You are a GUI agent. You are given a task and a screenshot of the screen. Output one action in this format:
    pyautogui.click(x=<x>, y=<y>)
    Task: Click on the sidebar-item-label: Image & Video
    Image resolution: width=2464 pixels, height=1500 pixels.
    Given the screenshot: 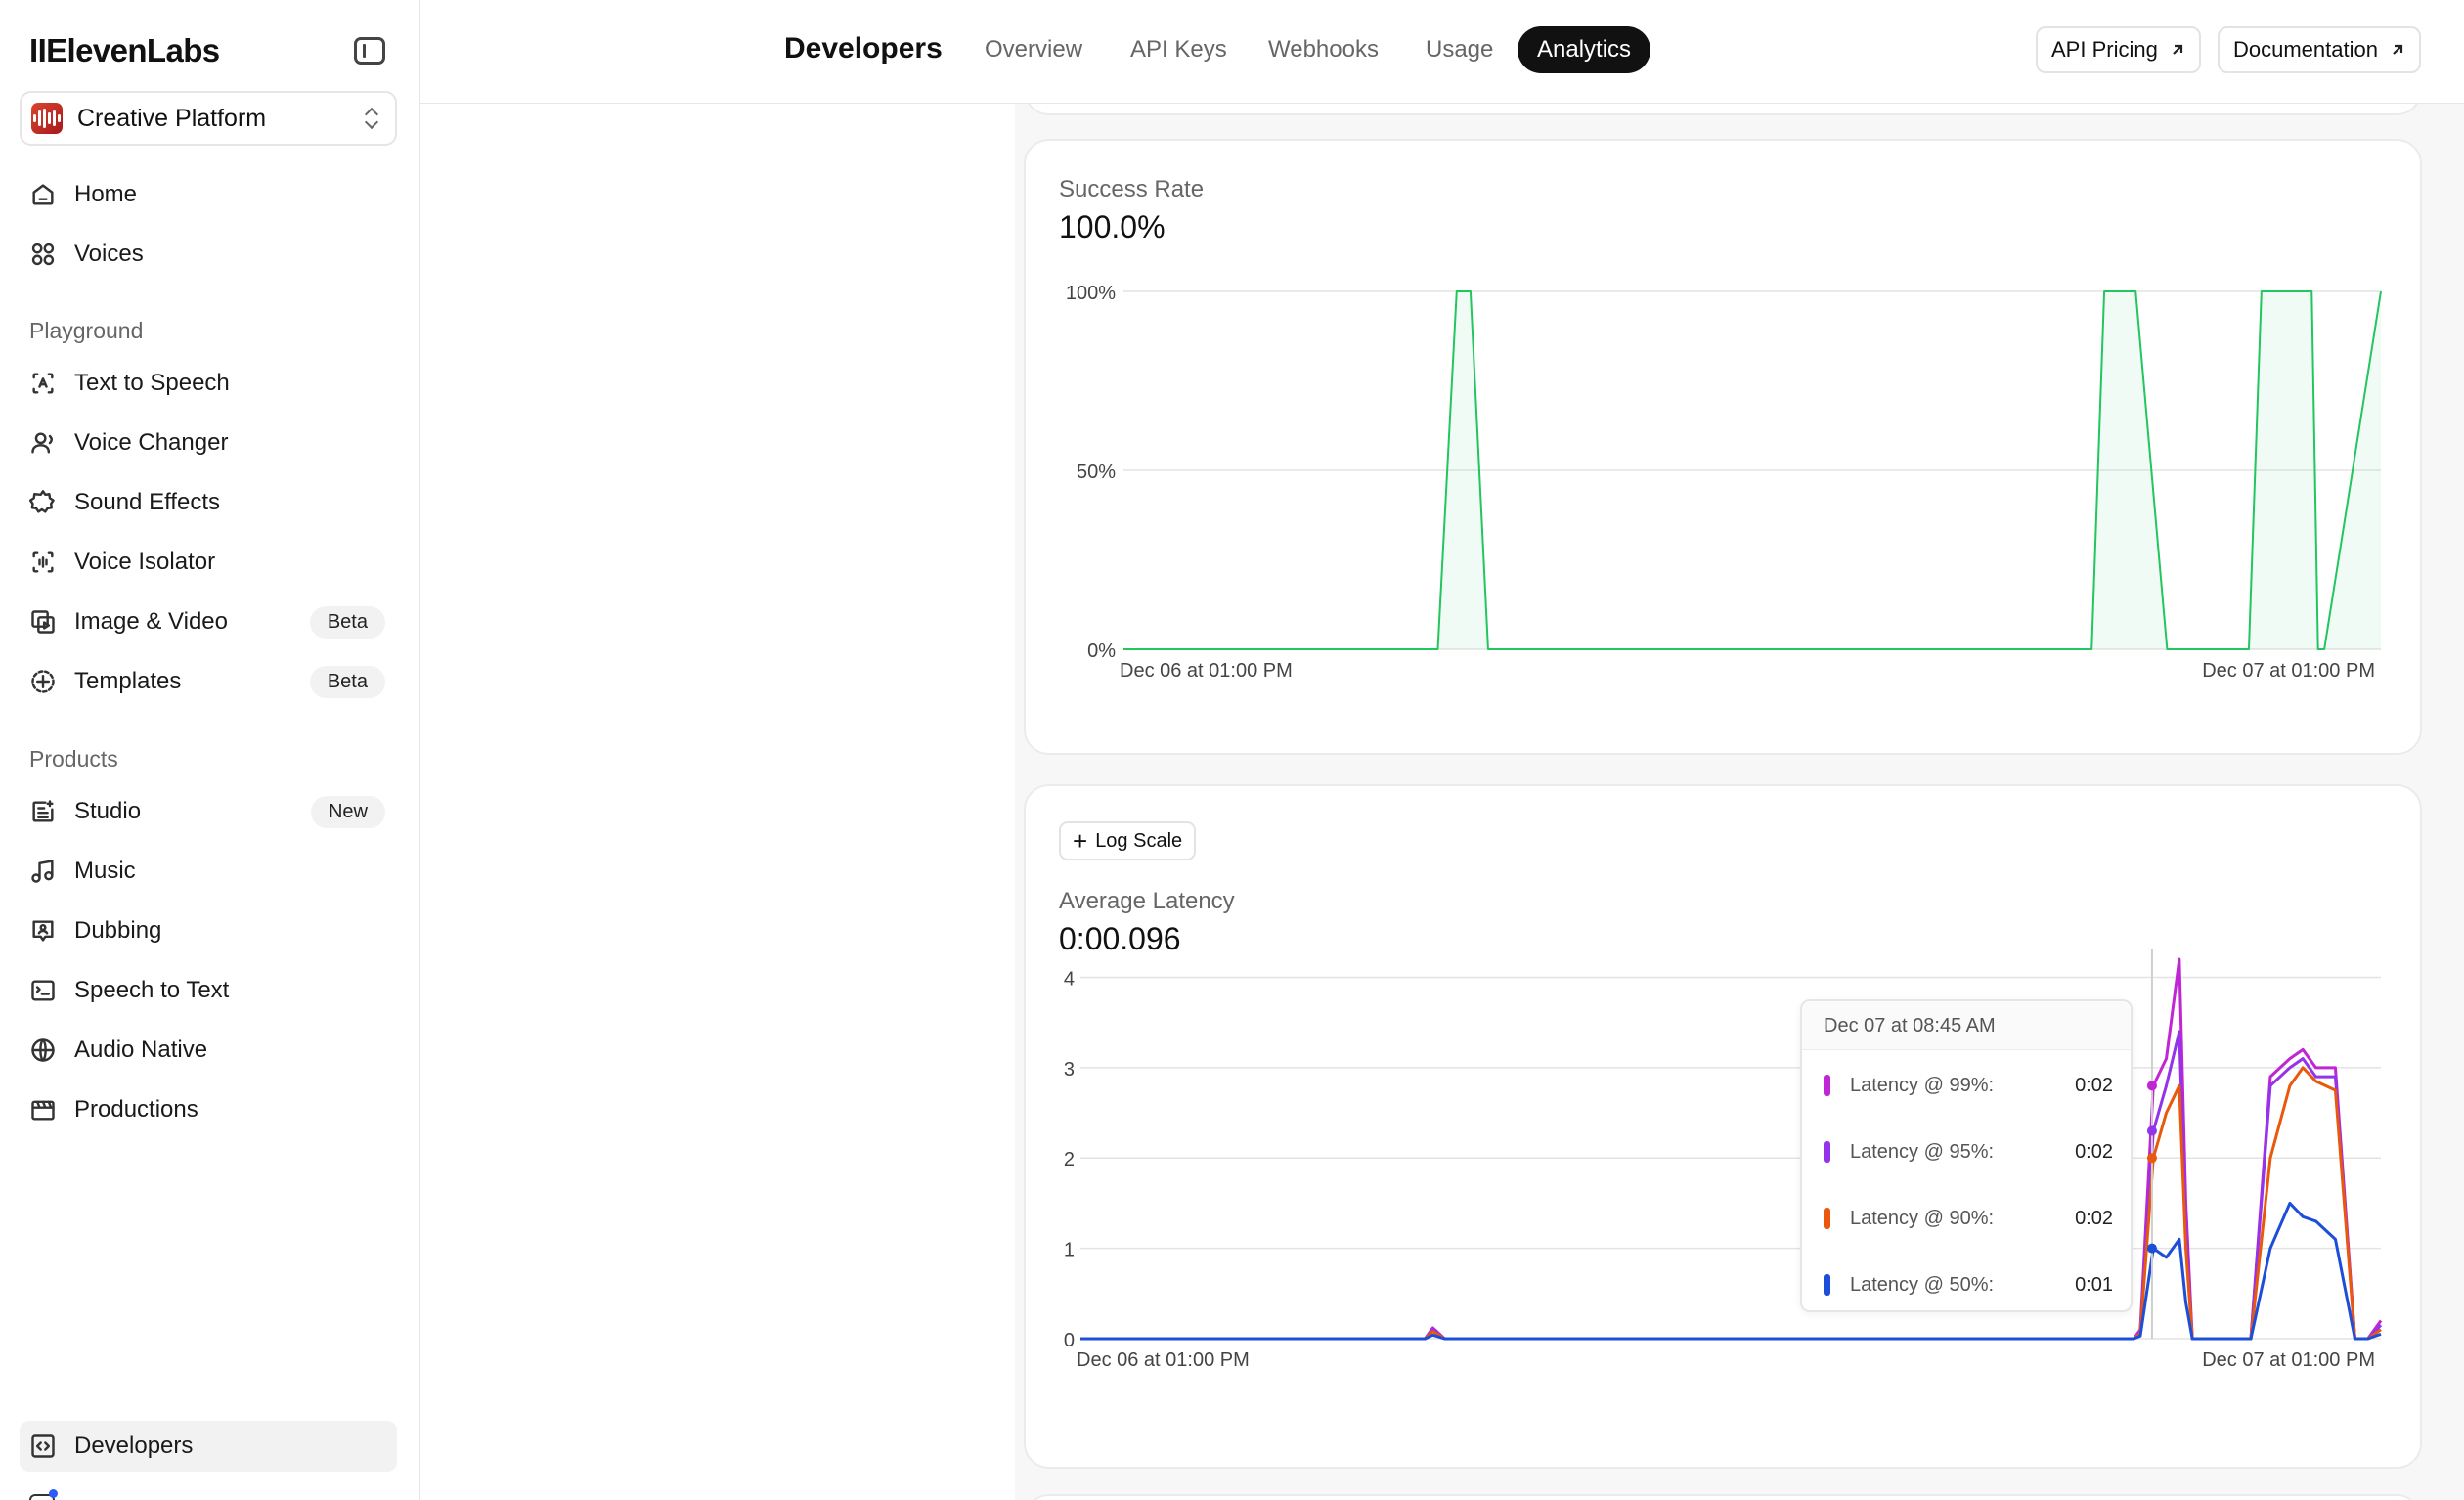 What is the action you would take?
    pyautogui.click(x=151, y=621)
    